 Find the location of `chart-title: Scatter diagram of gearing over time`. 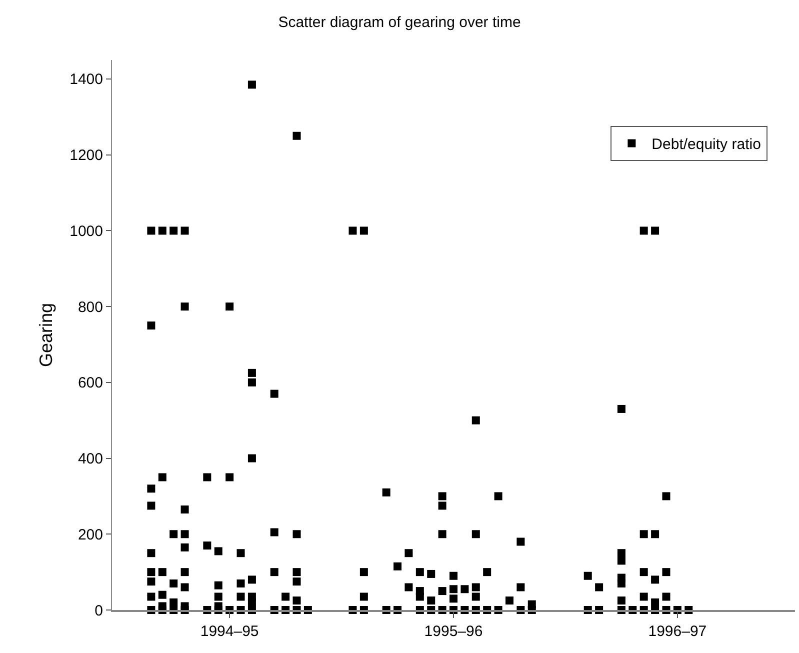

chart-title: Scatter diagram of gearing over time is located at coordinates (399, 22).